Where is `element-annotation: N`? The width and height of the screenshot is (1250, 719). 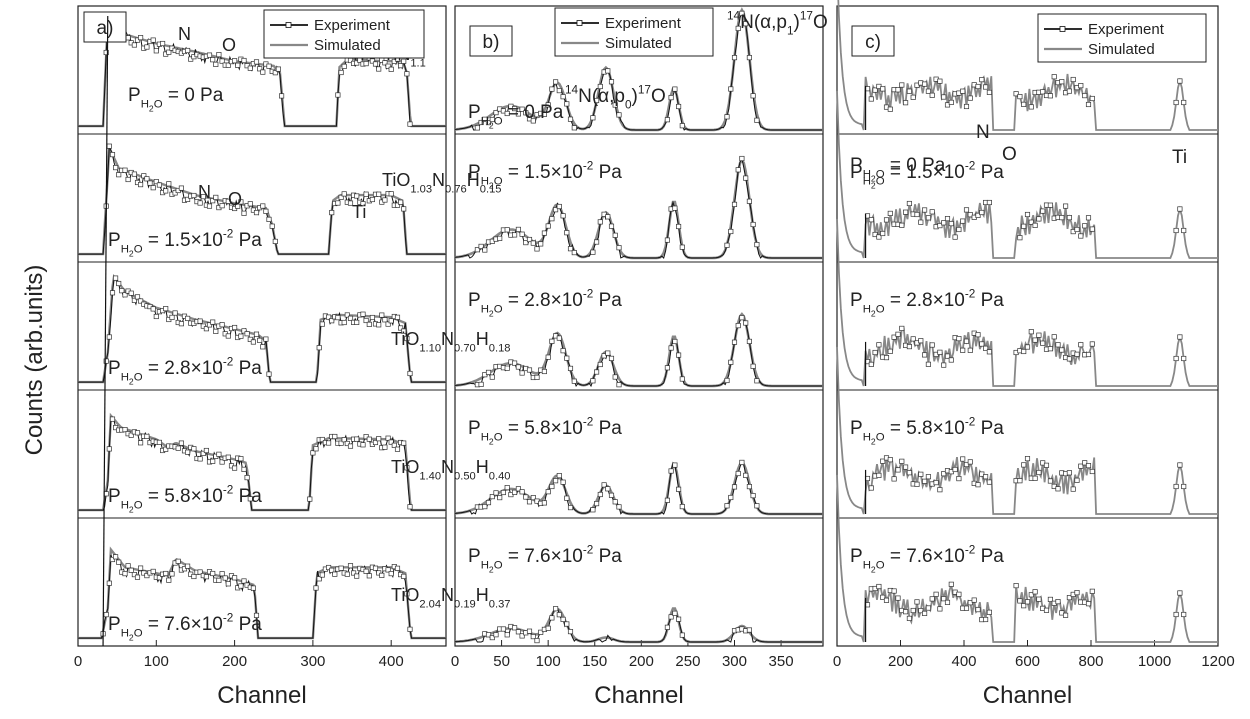
element-annotation: N is located at coordinates (184, 34).